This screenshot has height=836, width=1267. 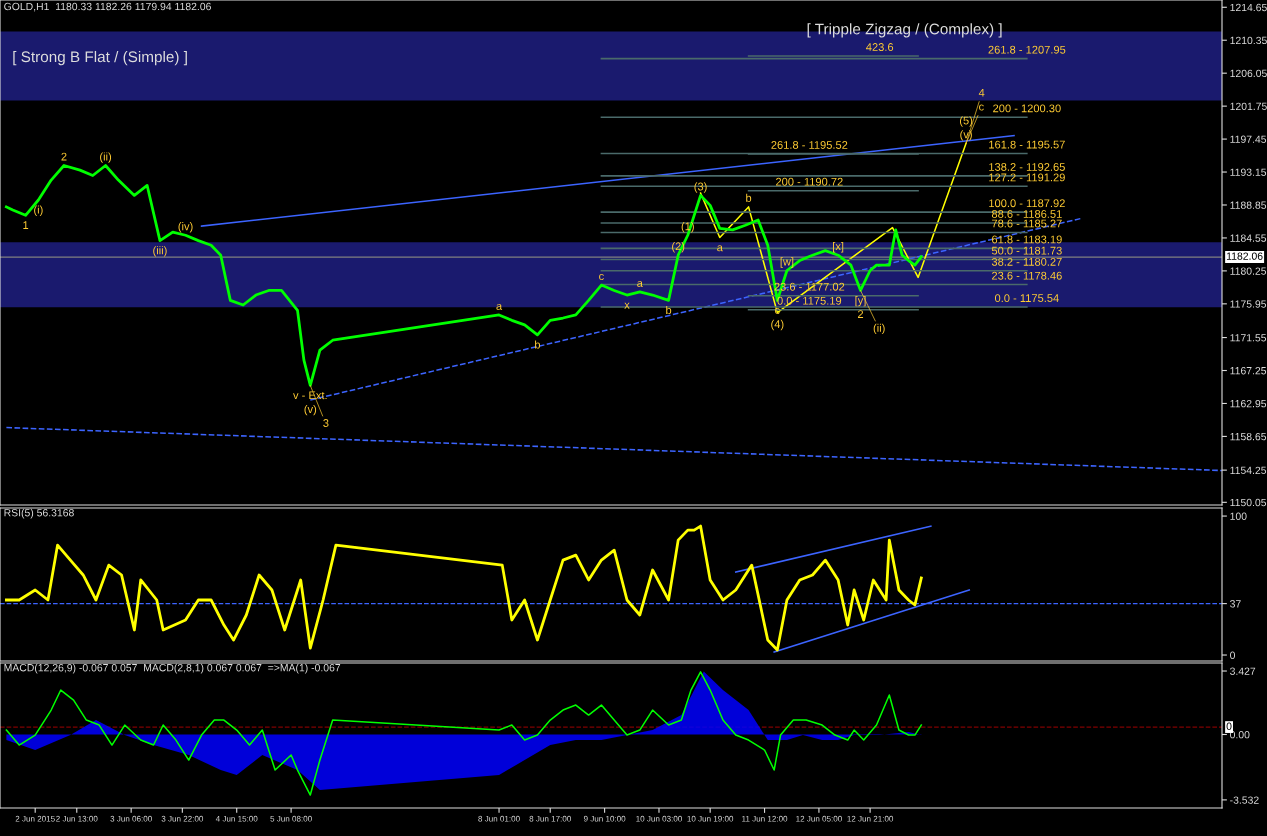 What do you see at coordinates (1238, 516) in the screenshot?
I see `y-tick-label: 100` at bounding box center [1238, 516].